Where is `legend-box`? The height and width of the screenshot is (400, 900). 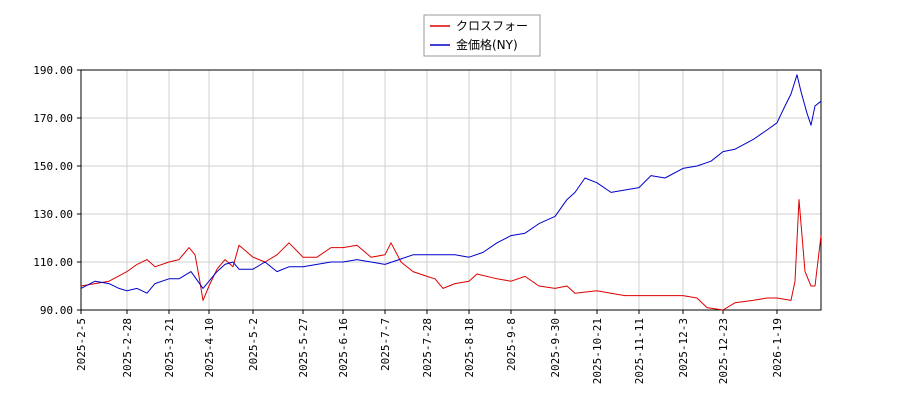 legend-box is located at coordinates (482, 35).